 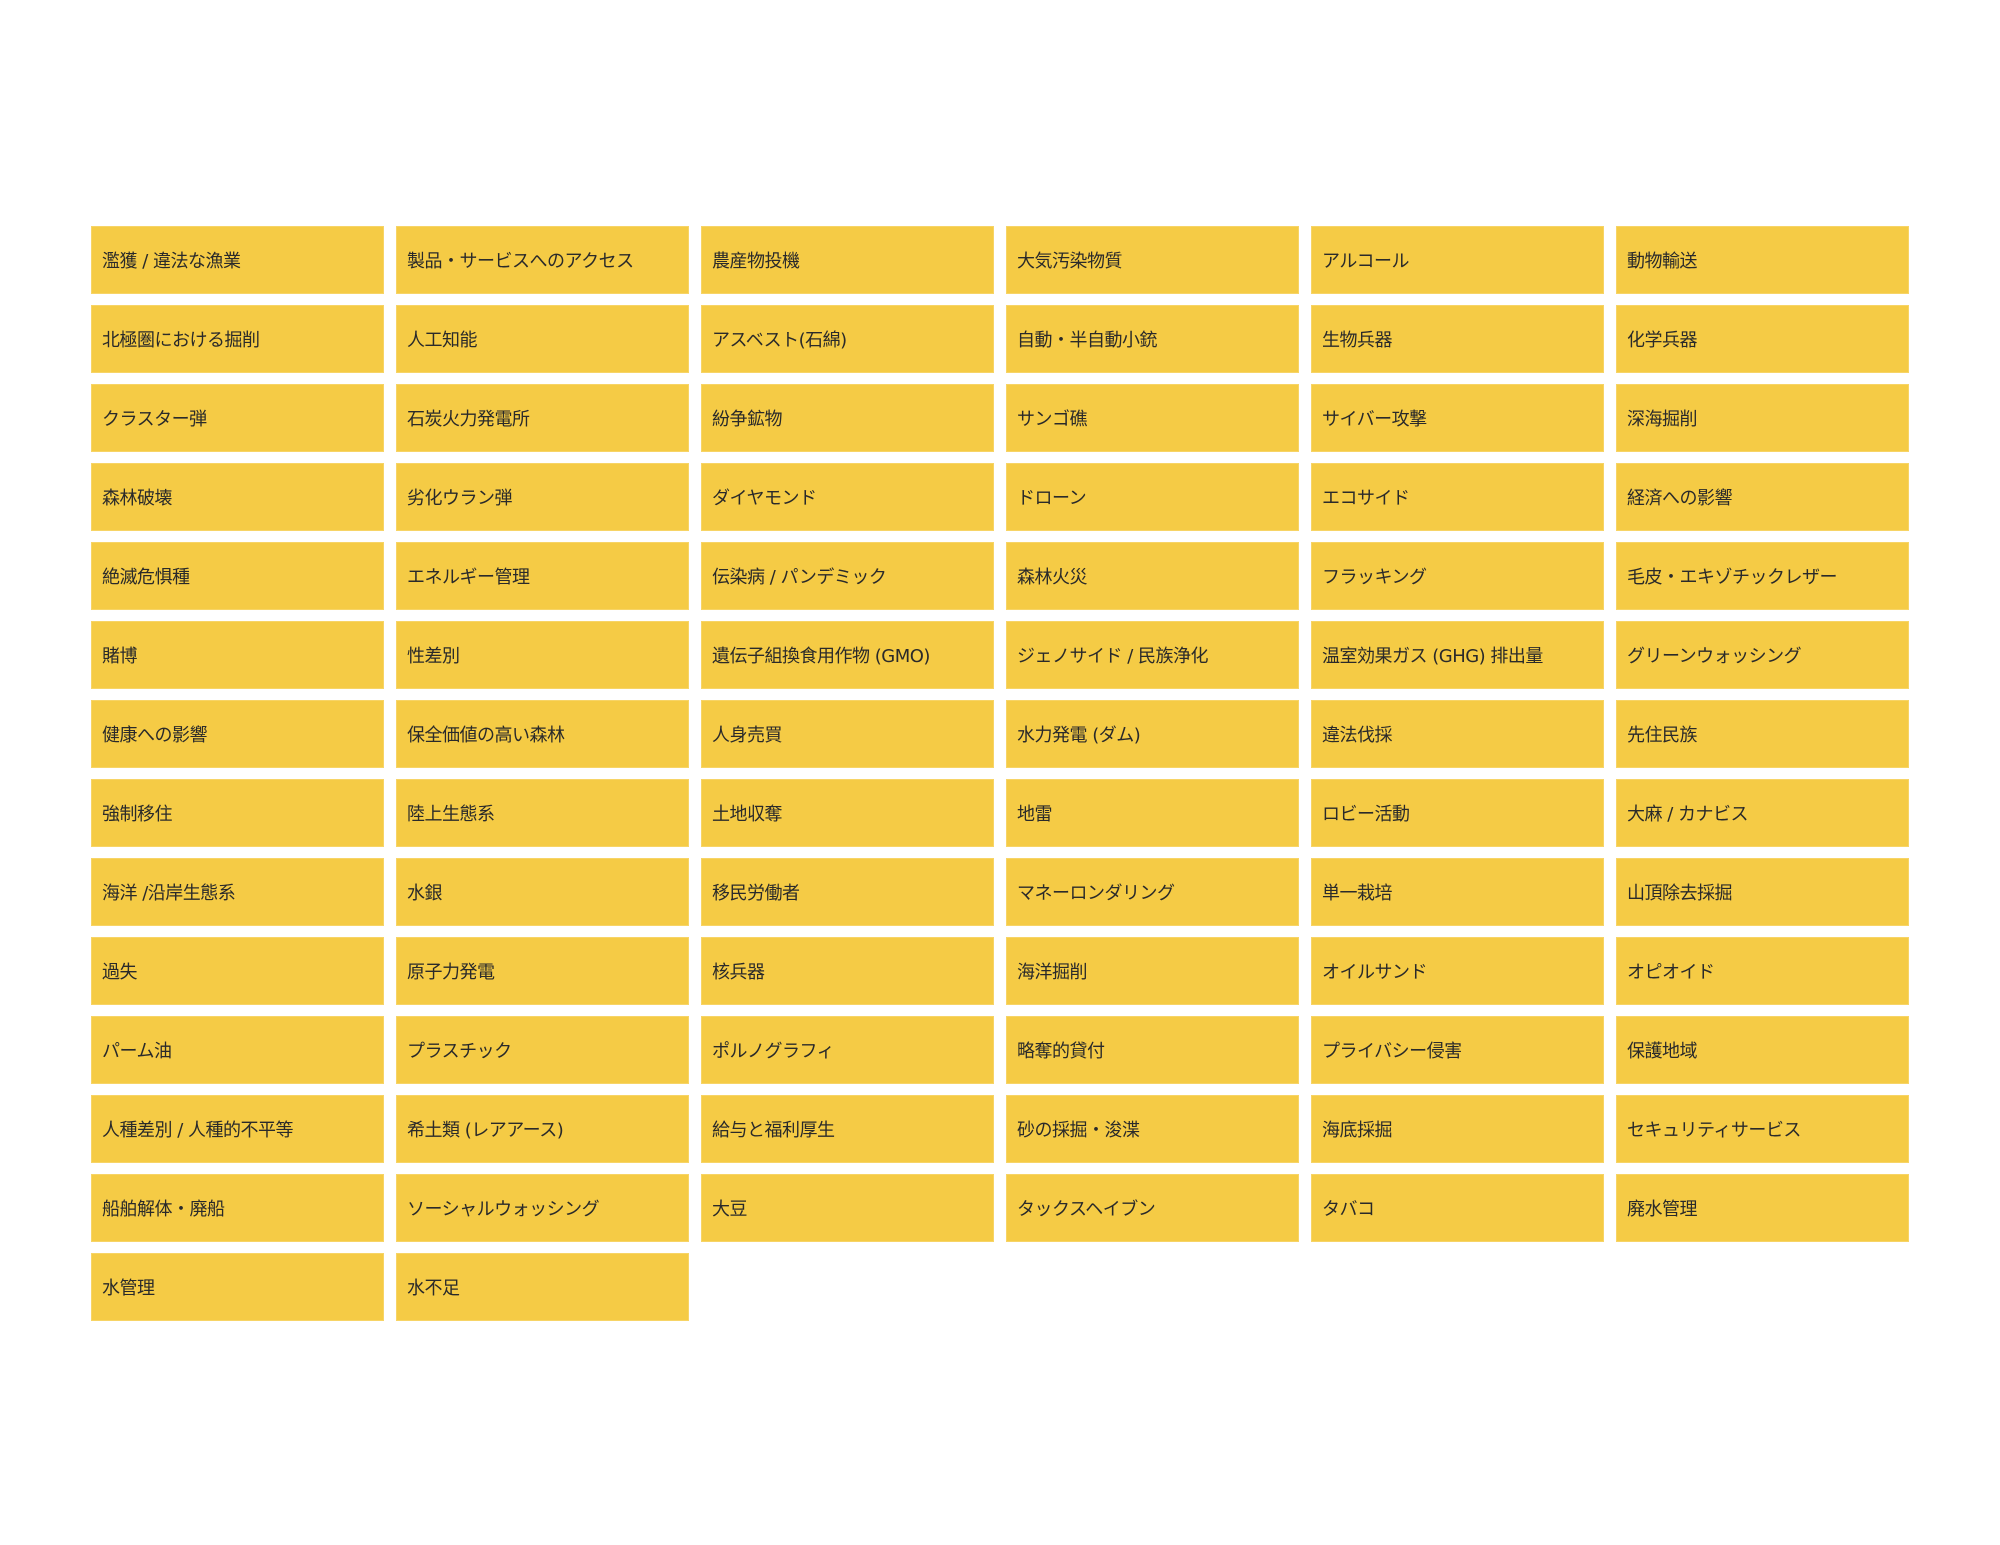 What do you see at coordinates (1762, 339) in the screenshot?
I see `topic-tile: 化学兵器` at bounding box center [1762, 339].